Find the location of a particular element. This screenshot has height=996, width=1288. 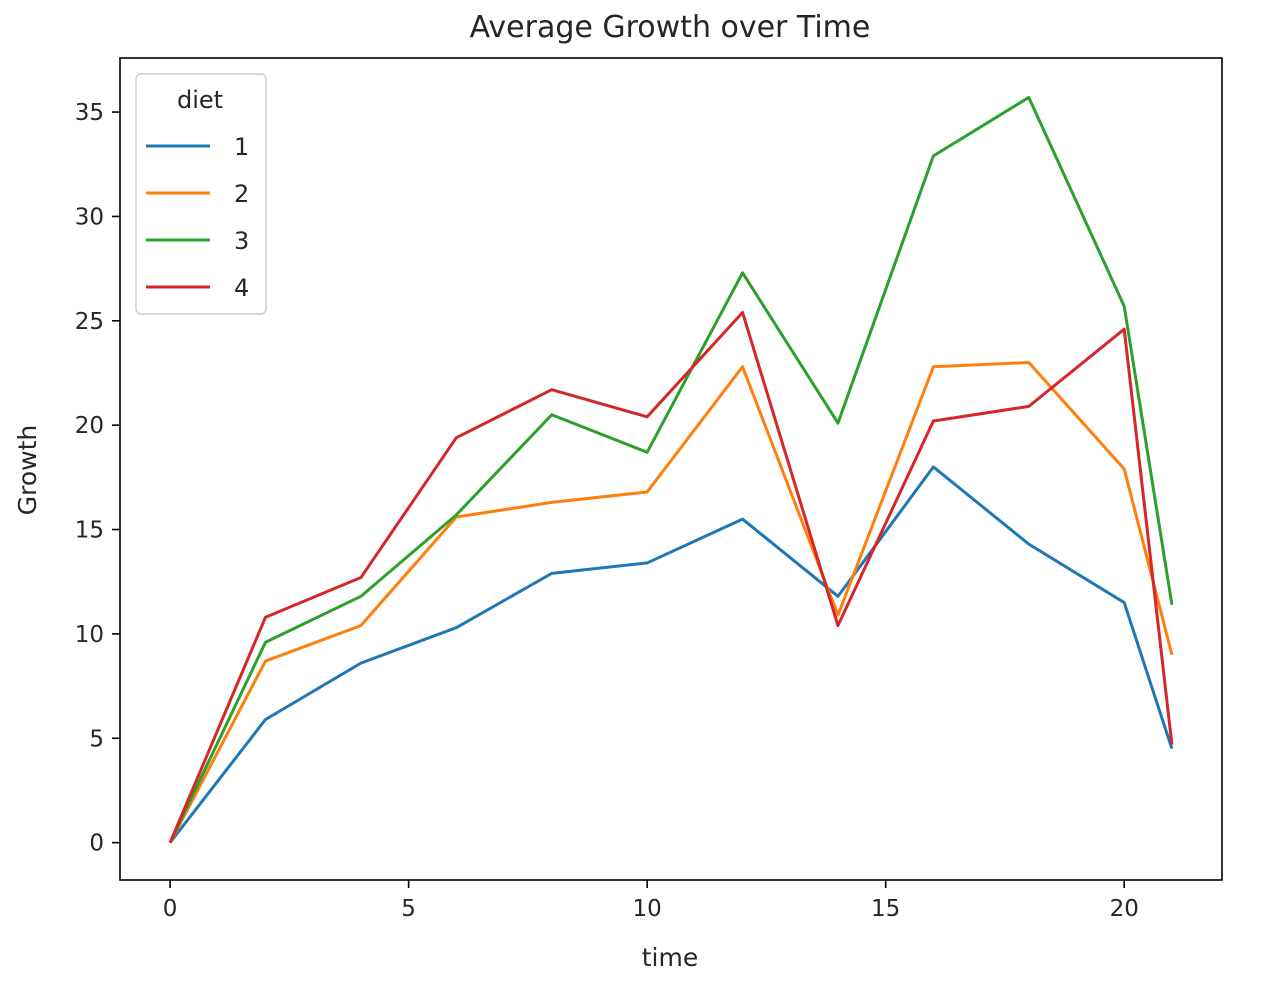

x-tick-label: 5 is located at coordinates (408, 909).